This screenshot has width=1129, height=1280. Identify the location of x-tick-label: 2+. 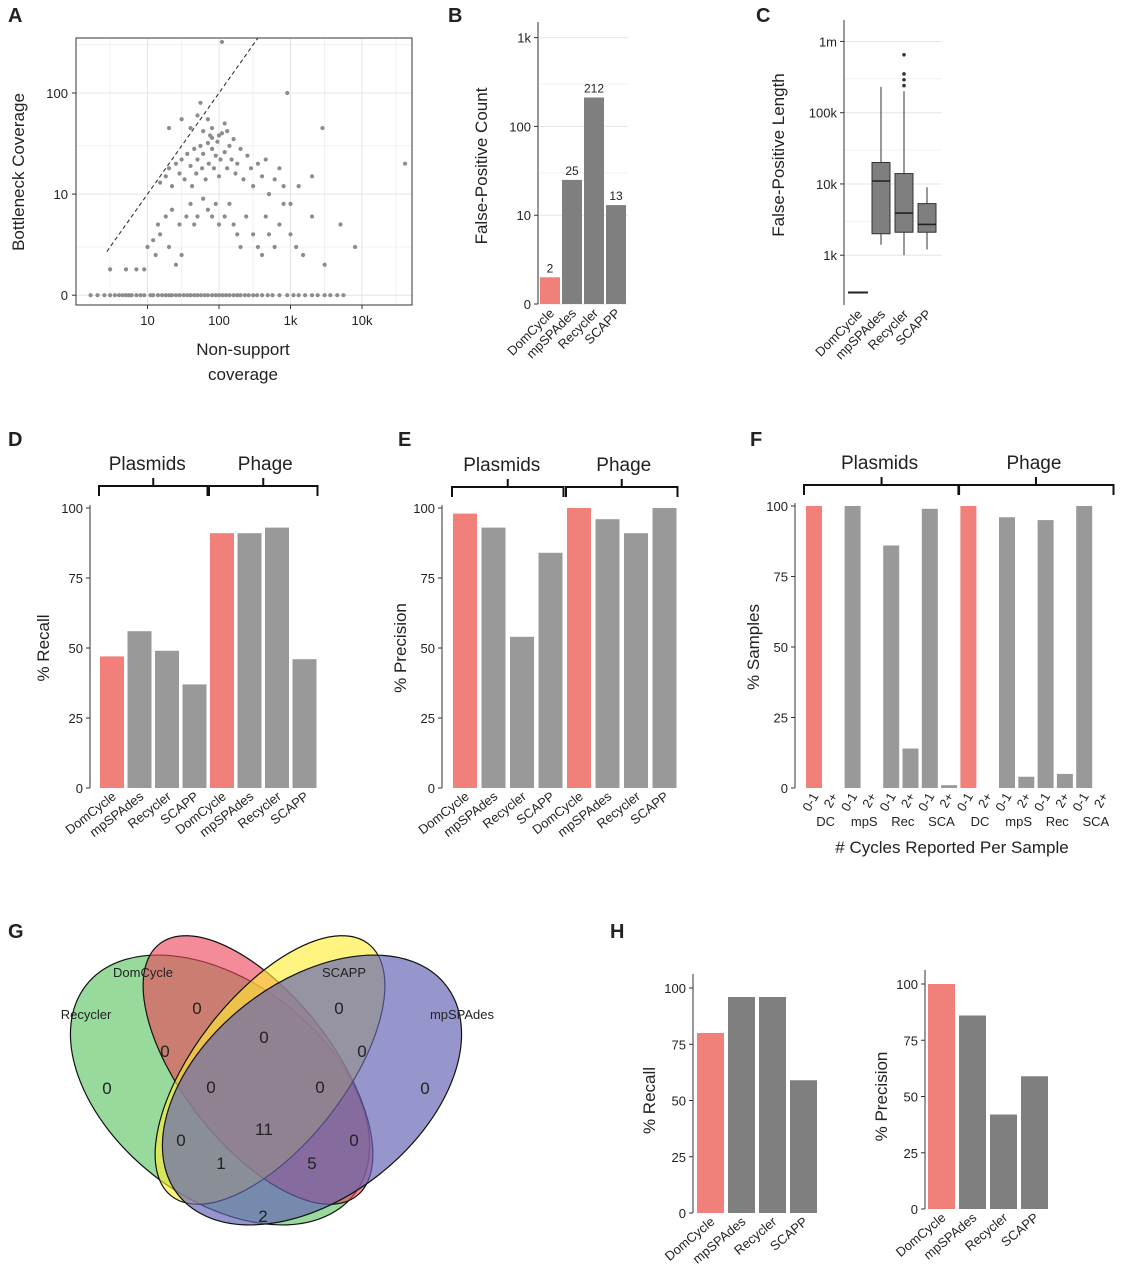
(1101, 800).